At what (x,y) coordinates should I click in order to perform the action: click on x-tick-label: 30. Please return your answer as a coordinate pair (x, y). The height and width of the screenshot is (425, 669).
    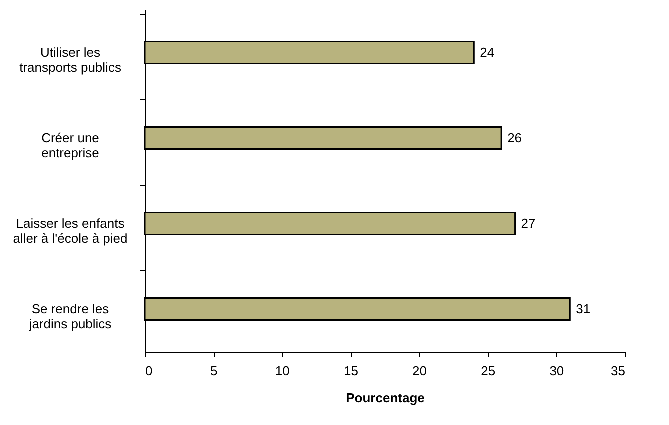
    Looking at the image, I should click on (557, 371).